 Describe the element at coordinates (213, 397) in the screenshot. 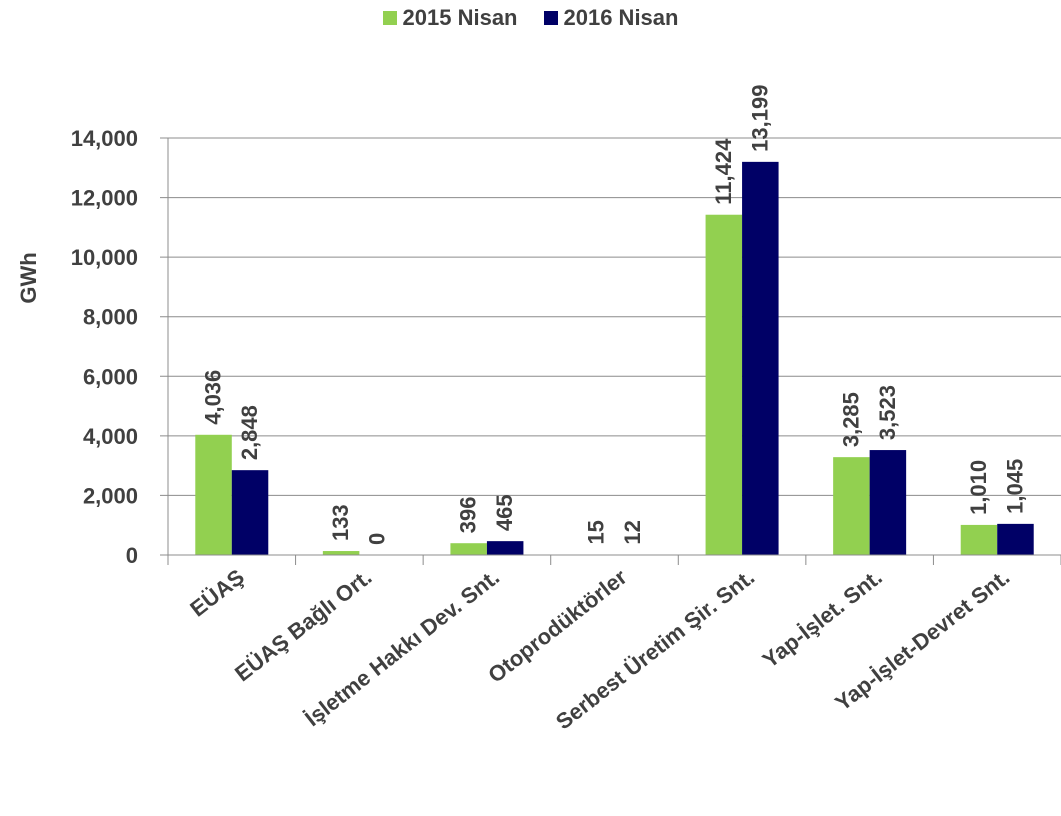

I see `data-label: 4,036` at that location.